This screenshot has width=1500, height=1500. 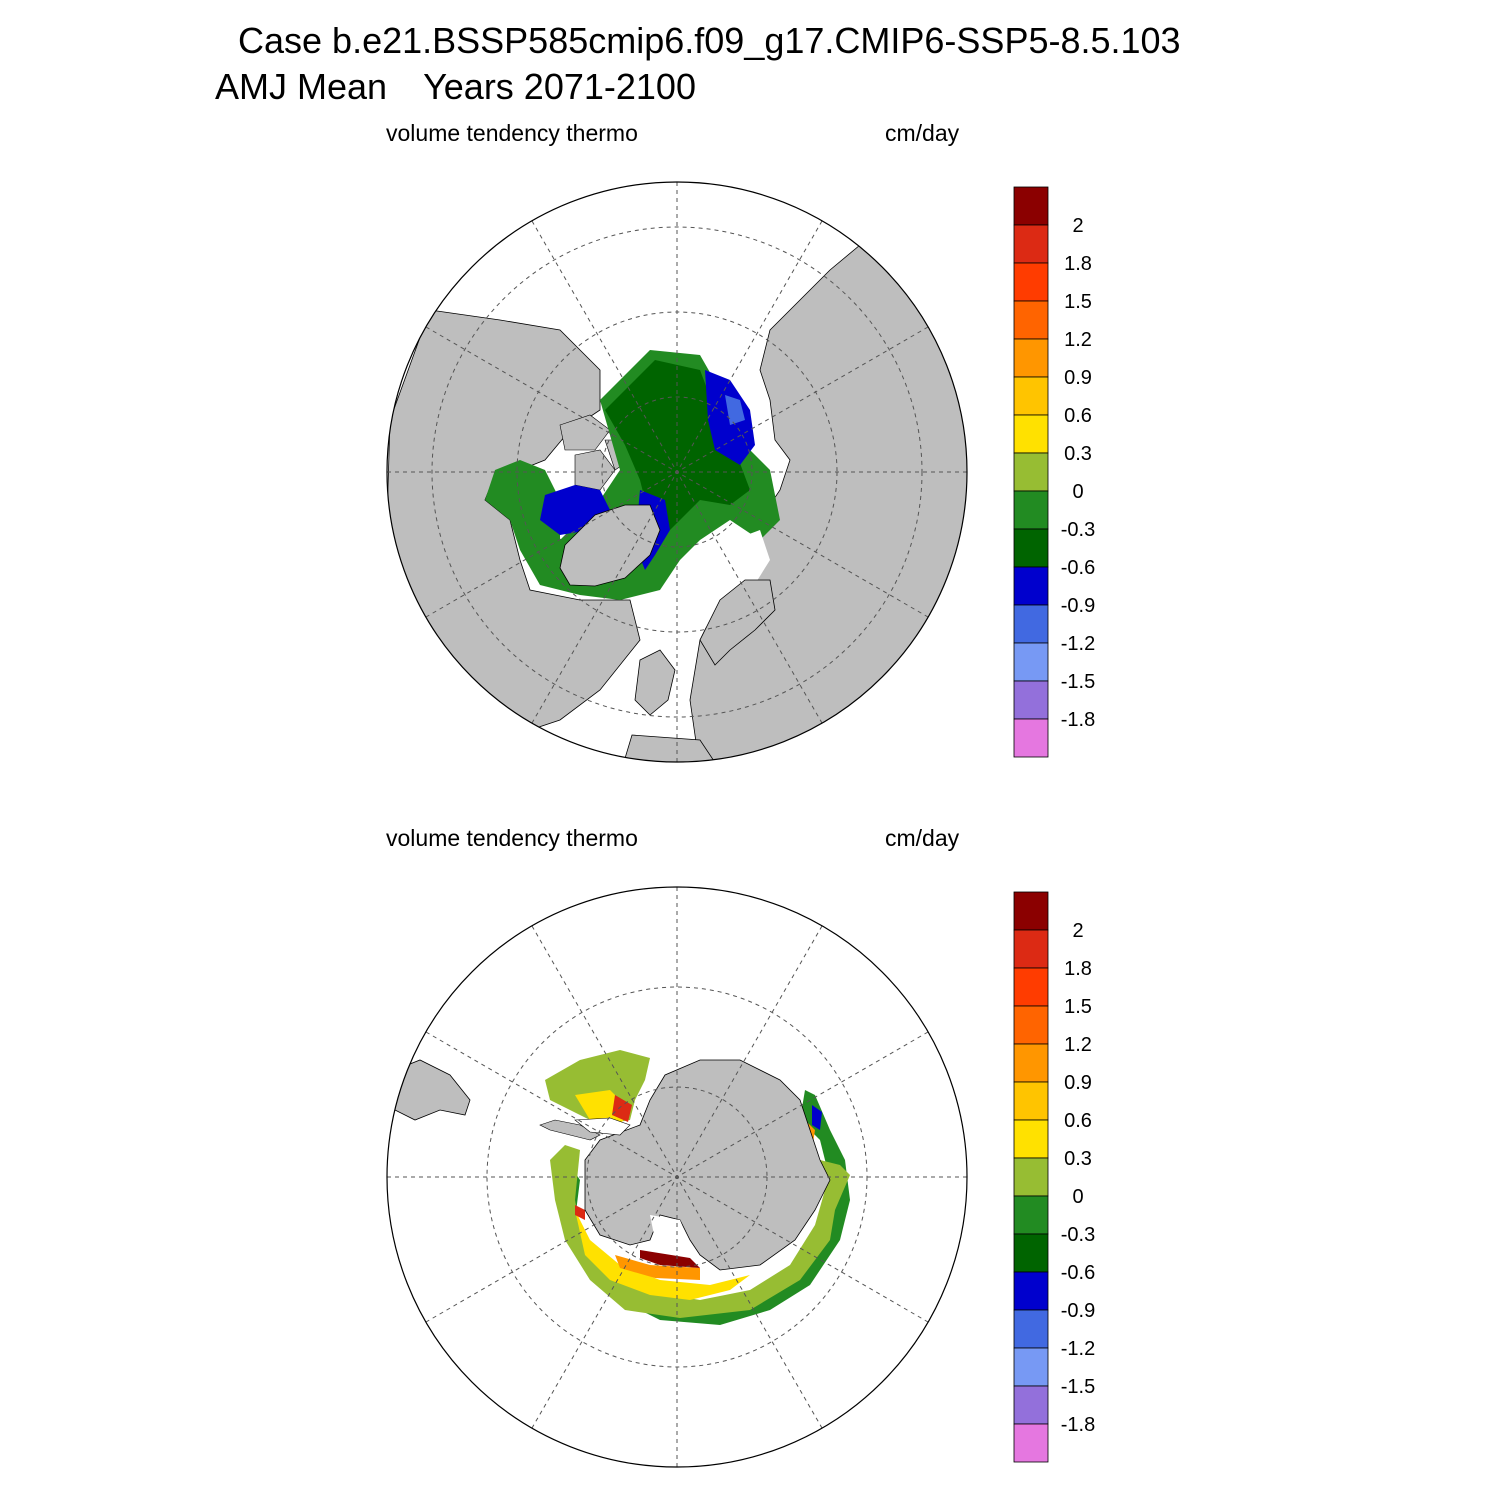 I want to click on north-colorbar-tick-label: 1.8, so click(x=1078, y=264).